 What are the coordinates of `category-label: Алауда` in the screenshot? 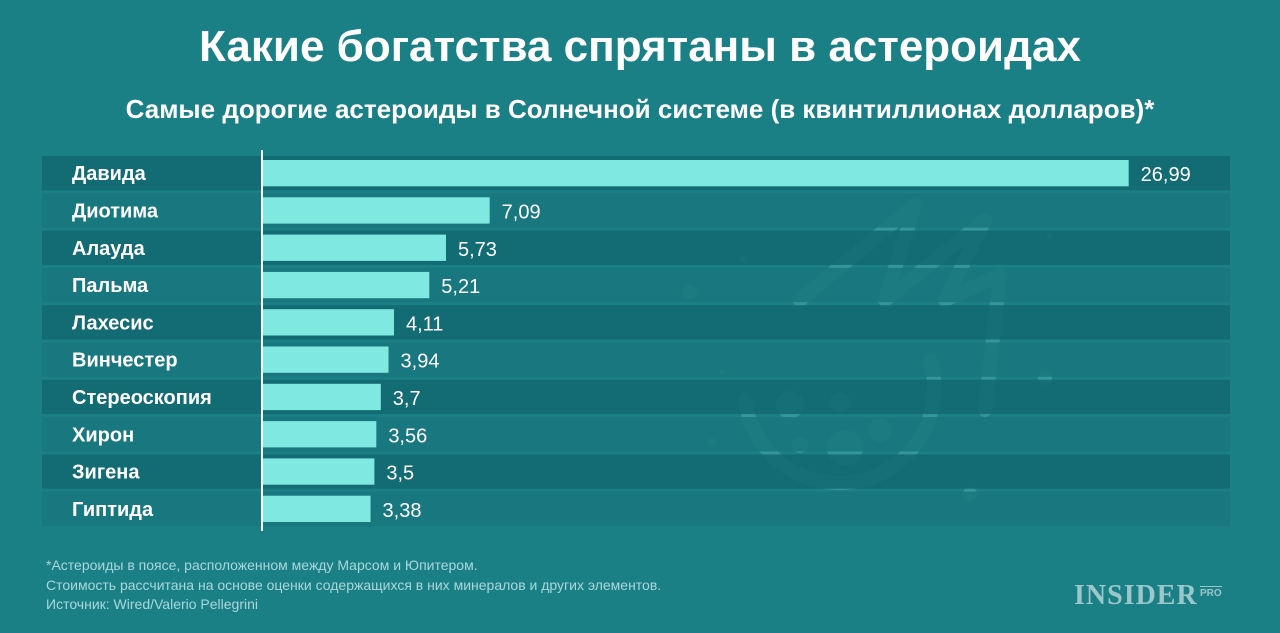 It's located at (109, 249).